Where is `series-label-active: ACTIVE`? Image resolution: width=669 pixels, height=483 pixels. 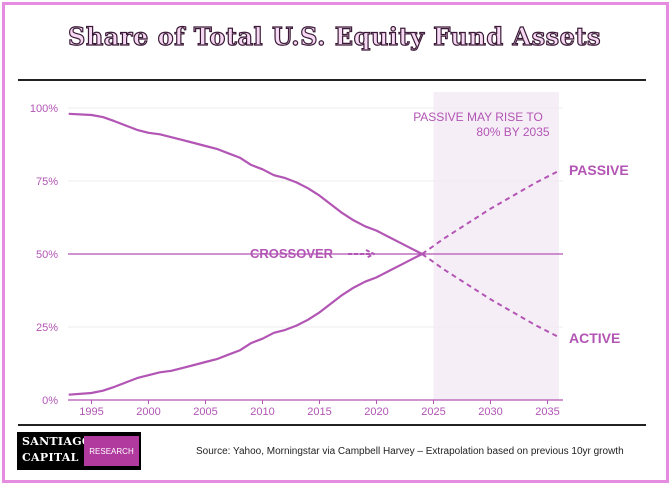
series-label-active: ACTIVE is located at coordinates (594, 338).